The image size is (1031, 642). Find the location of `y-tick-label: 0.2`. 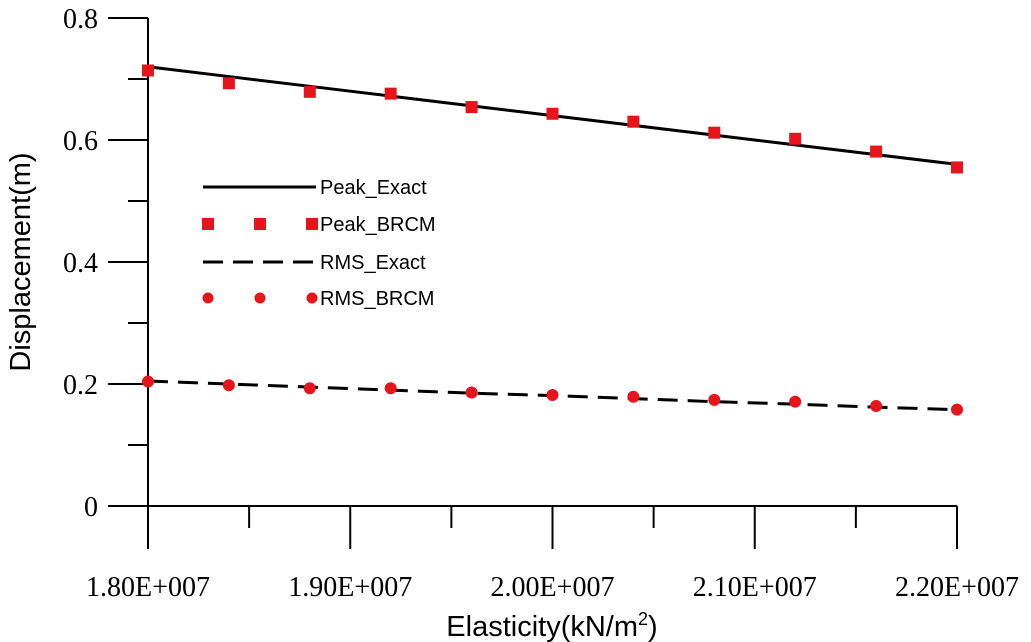

y-tick-label: 0.2 is located at coordinates (80, 385).